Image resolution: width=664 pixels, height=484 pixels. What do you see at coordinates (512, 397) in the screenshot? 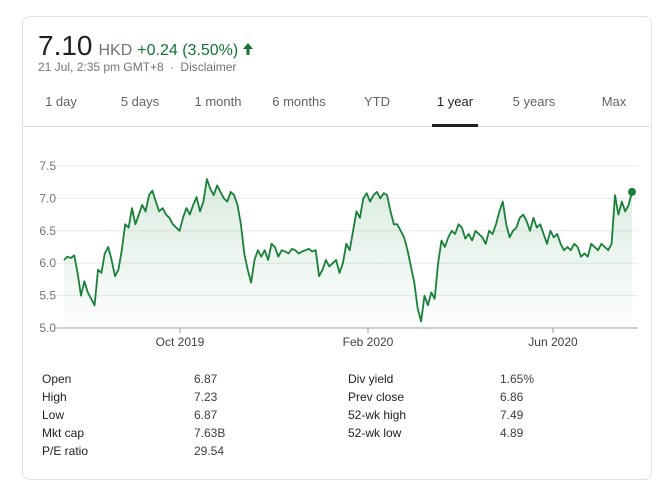
I see `stat-value-prev-close: 6.86` at bounding box center [512, 397].